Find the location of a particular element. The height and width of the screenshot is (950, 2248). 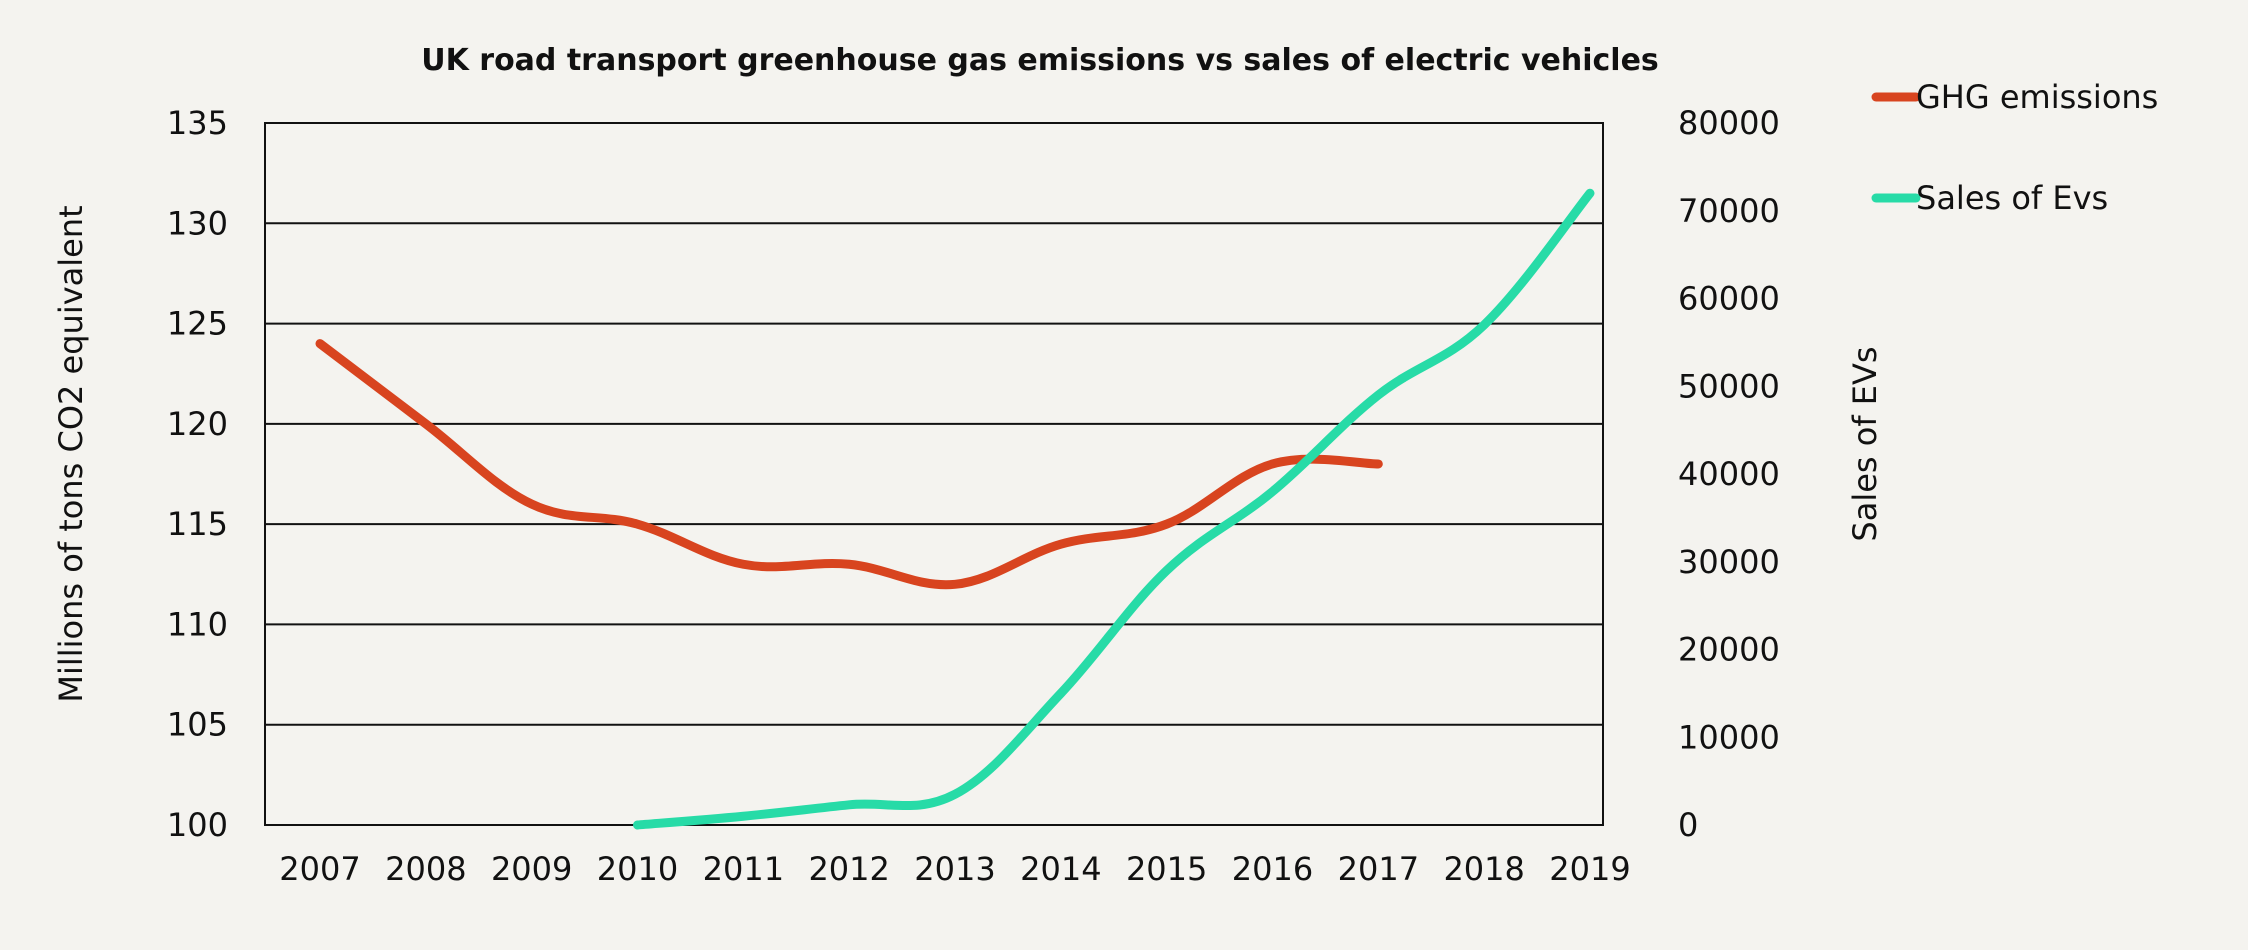

right-axis-label: Sales of EVs is located at coordinates (1865, 443).